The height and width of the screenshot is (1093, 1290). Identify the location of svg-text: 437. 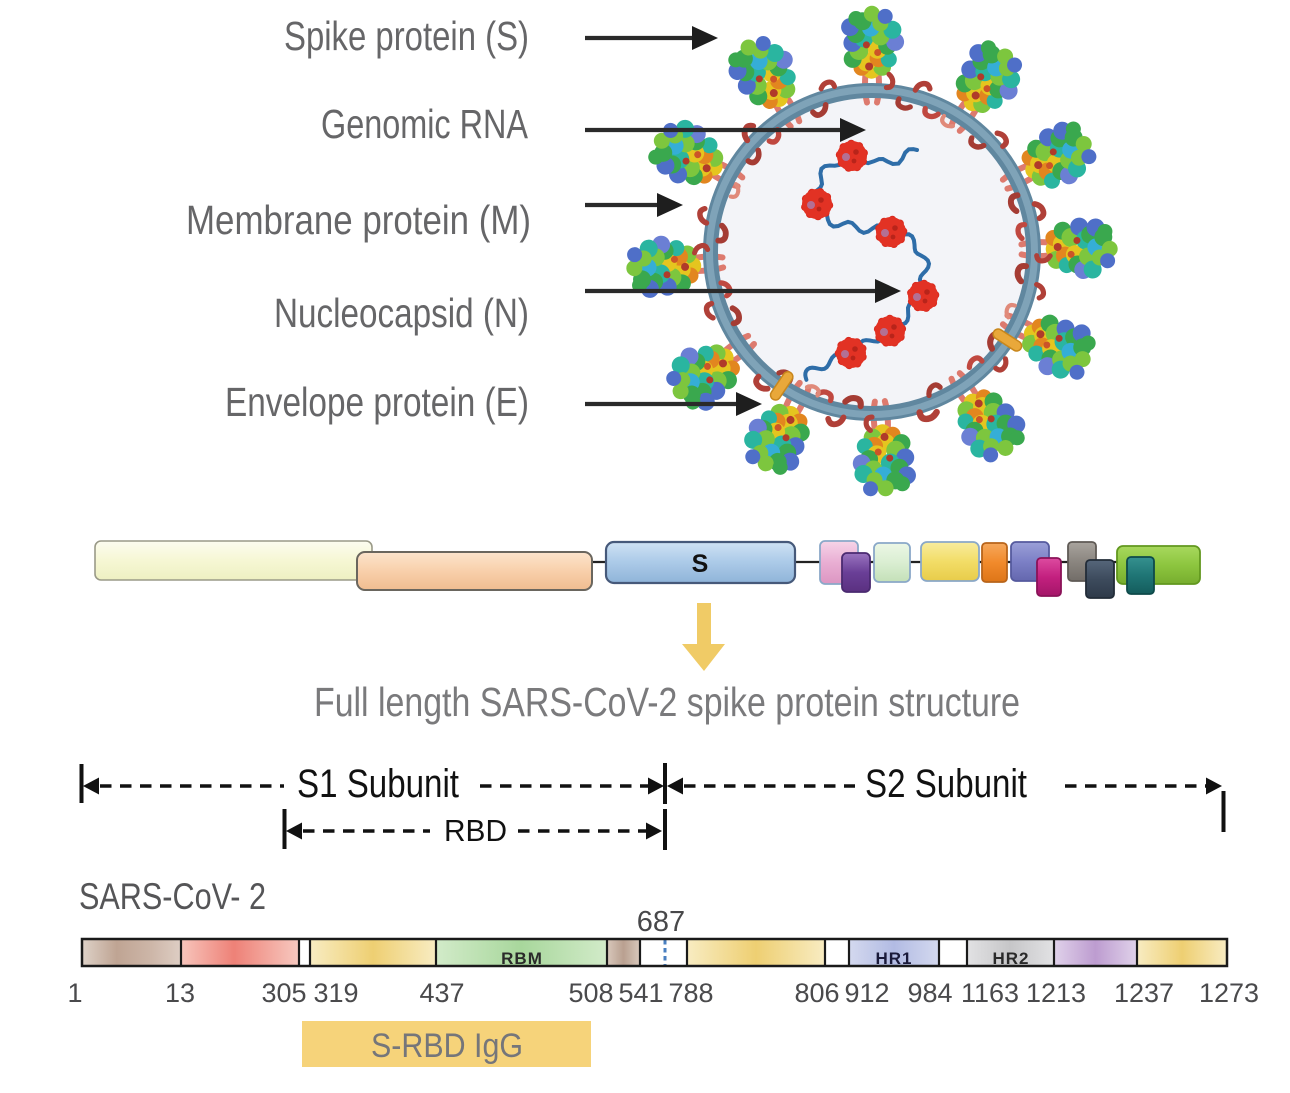
(441, 993).